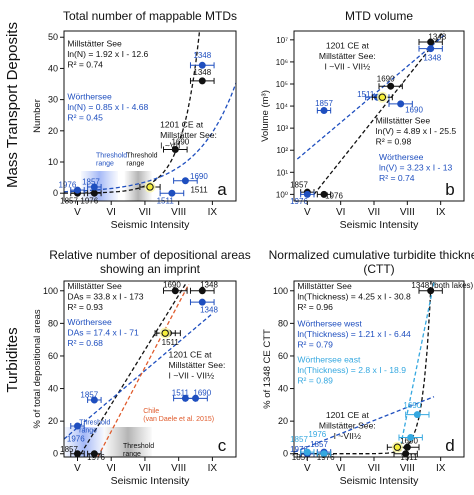  I want to click on annotation-text: ln(N) = 0.85 x I - 4.68, so click(107, 107).